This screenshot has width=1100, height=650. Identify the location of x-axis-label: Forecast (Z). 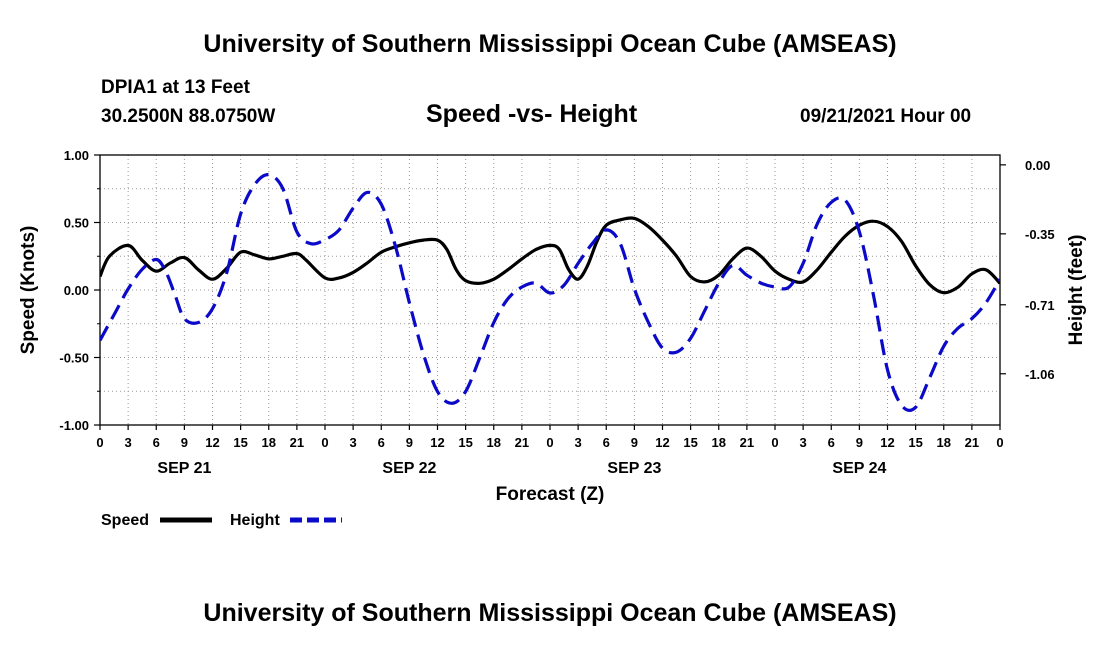
(550, 494).